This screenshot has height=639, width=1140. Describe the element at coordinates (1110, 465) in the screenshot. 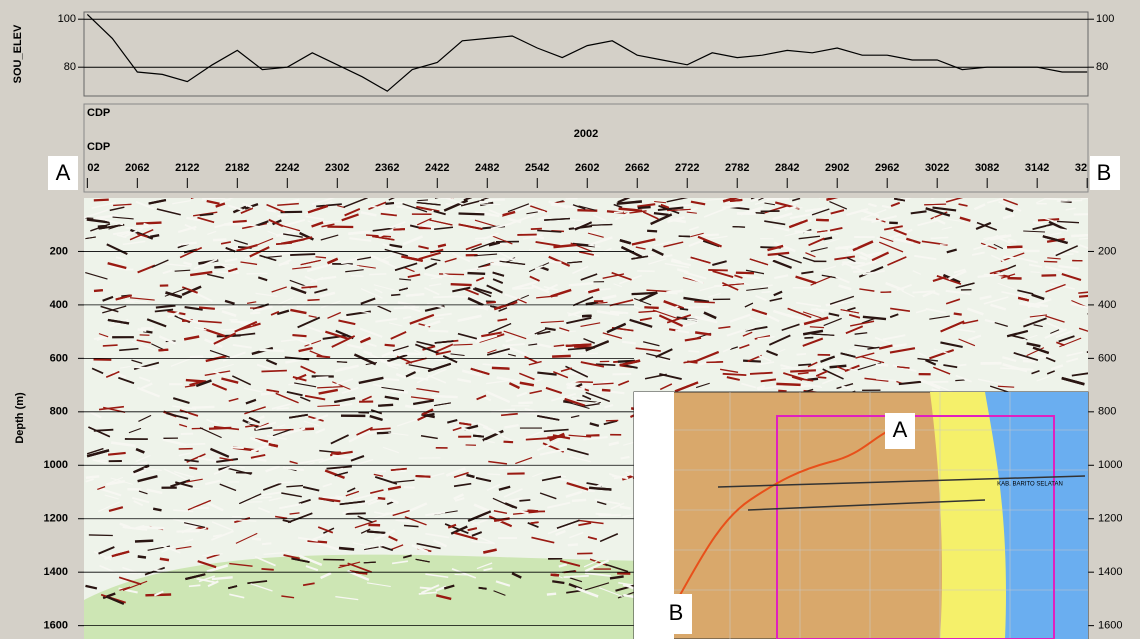

I see `y-tick-label: 1000` at that location.